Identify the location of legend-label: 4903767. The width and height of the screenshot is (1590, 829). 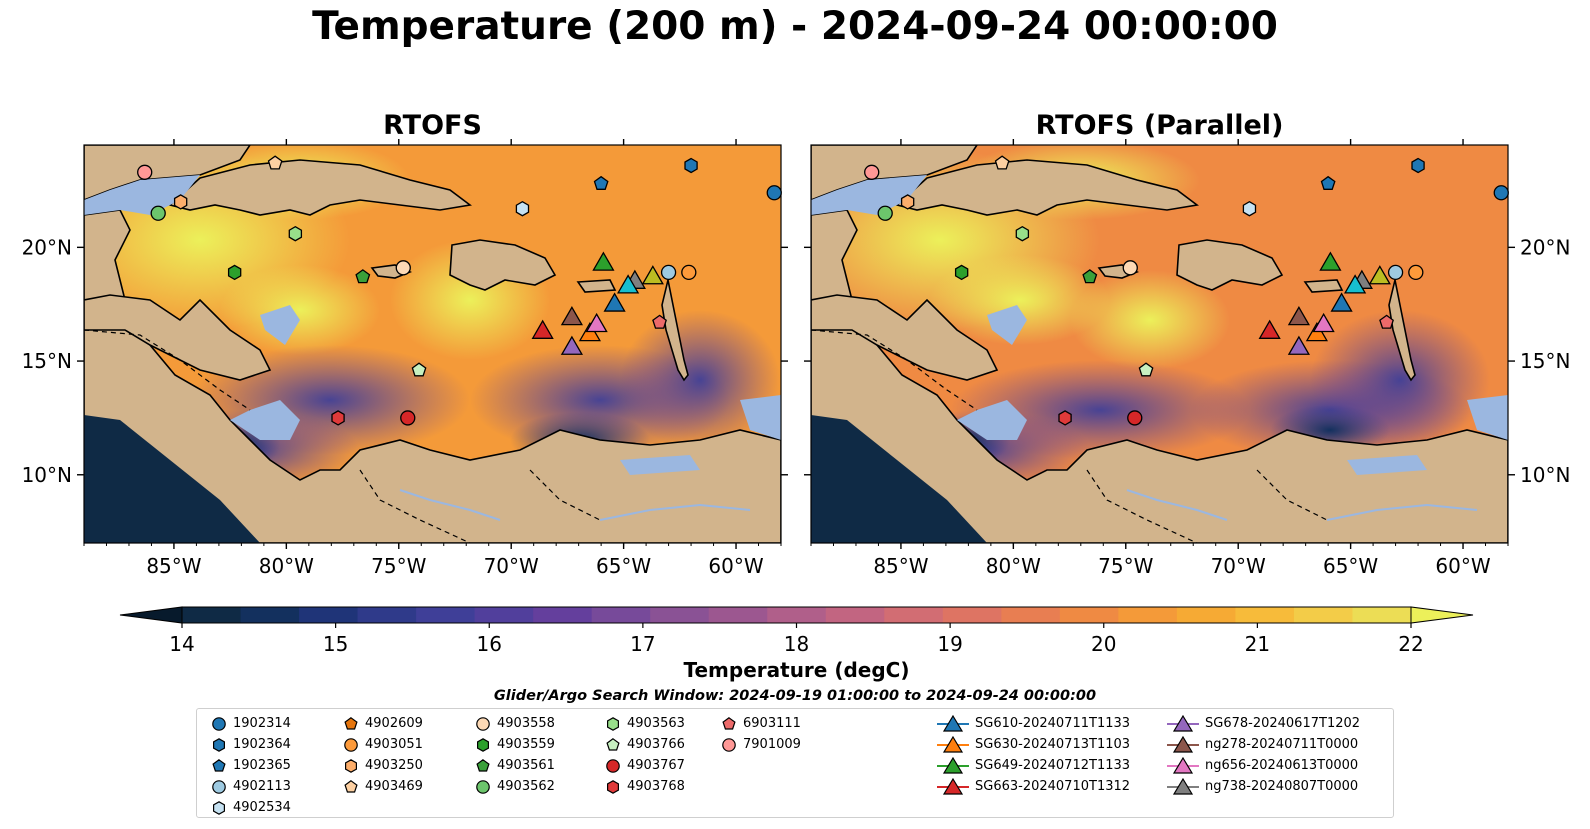
(656, 765).